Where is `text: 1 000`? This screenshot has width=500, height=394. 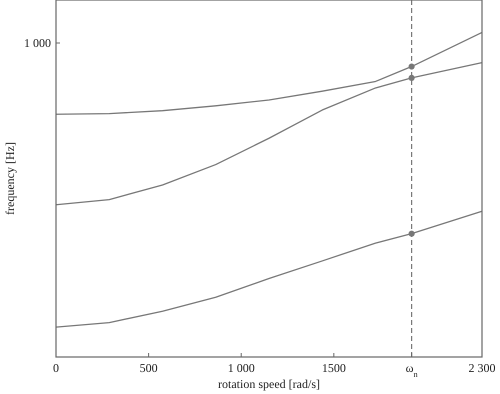 text: 1 000 is located at coordinates (37, 43).